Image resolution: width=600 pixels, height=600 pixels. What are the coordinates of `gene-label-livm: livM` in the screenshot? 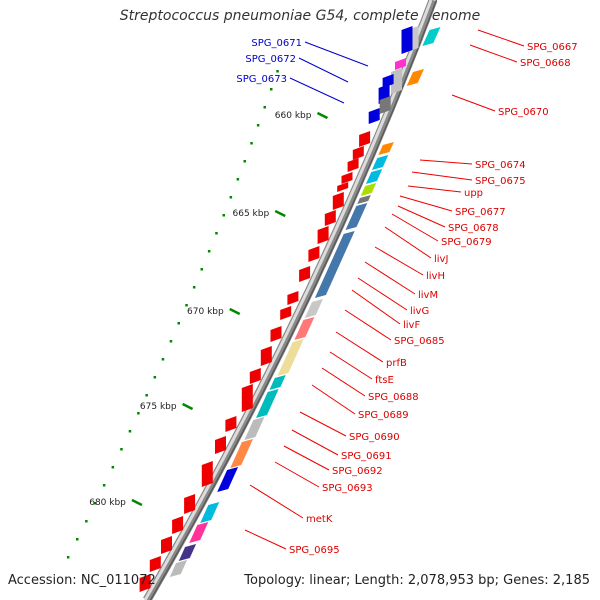 It's located at (428, 295).